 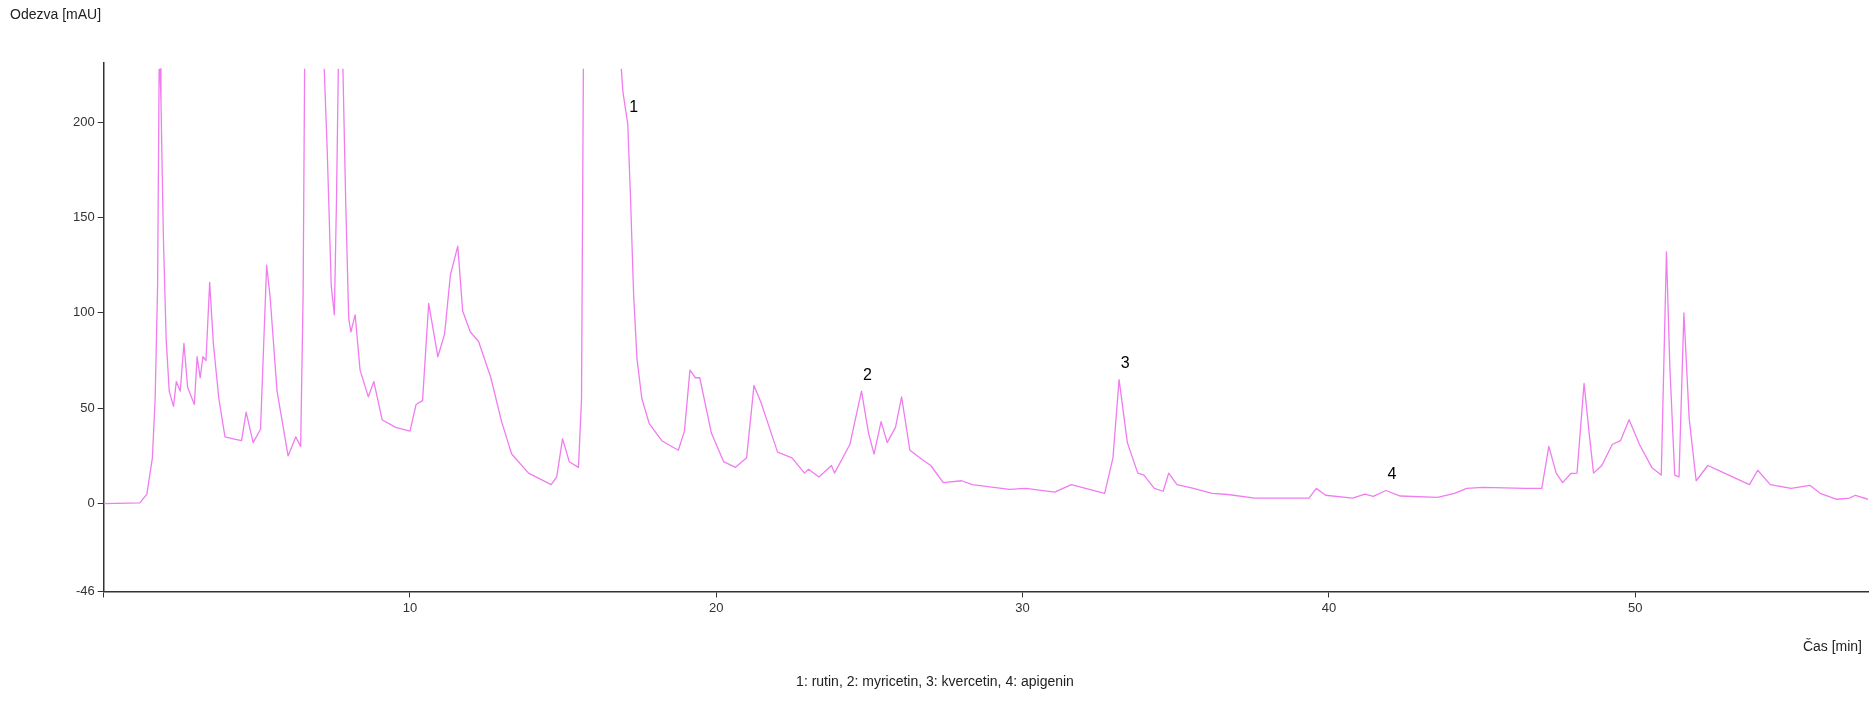 What do you see at coordinates (1392, 473) in the screenshot?
I see `annotation: 4` at bounding box center [1392, 473].